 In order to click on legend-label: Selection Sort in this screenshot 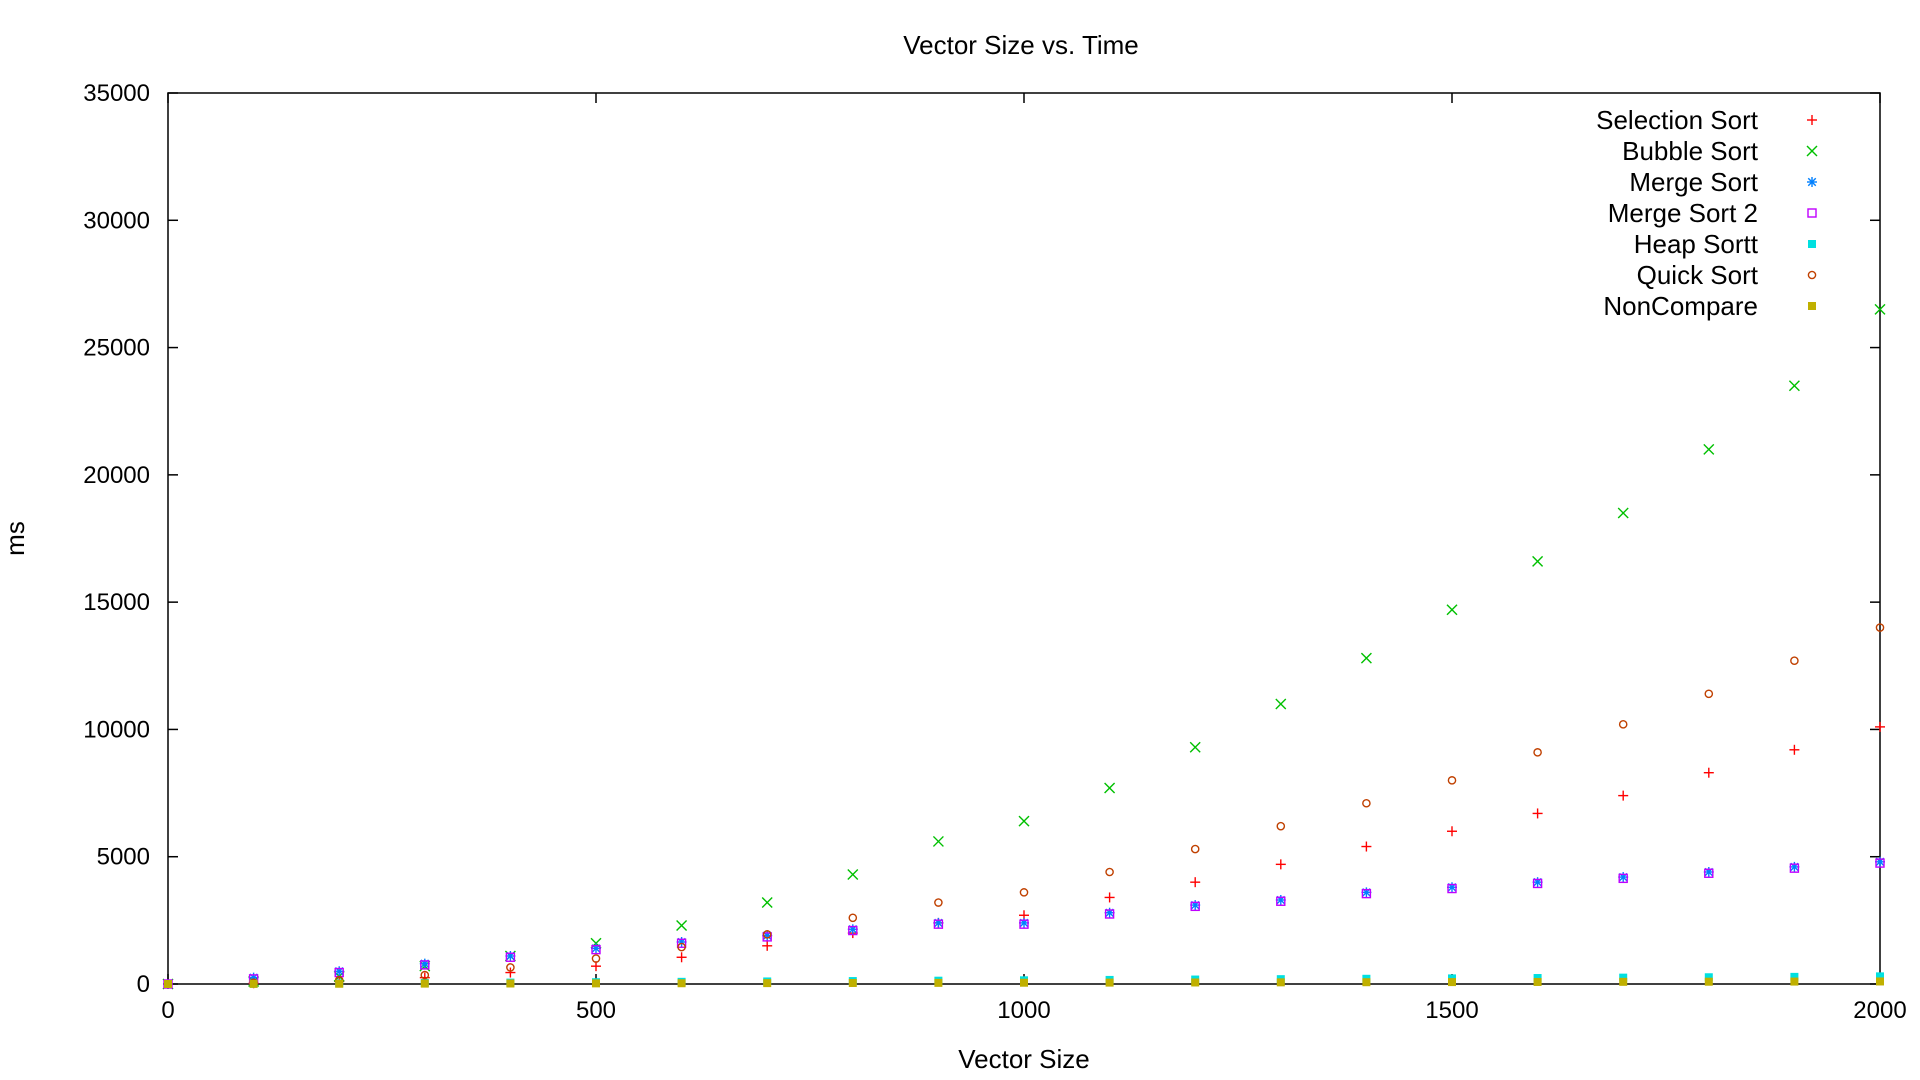, I will do `click(1677, 120)`.